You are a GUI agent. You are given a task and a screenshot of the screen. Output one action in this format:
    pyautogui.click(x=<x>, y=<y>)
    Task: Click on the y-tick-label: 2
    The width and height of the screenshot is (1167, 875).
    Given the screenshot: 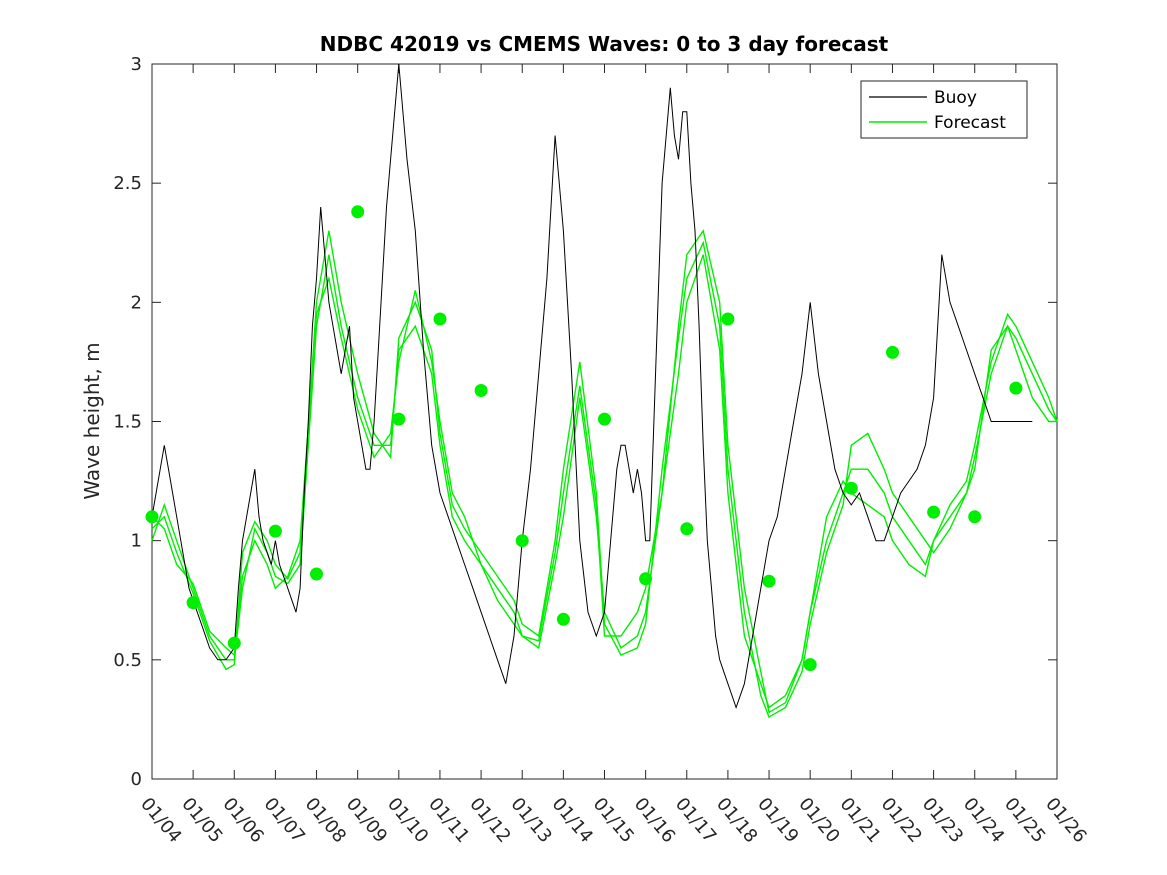 What is the action you would take?
    pyautogui.click(x=136, y=302)
    